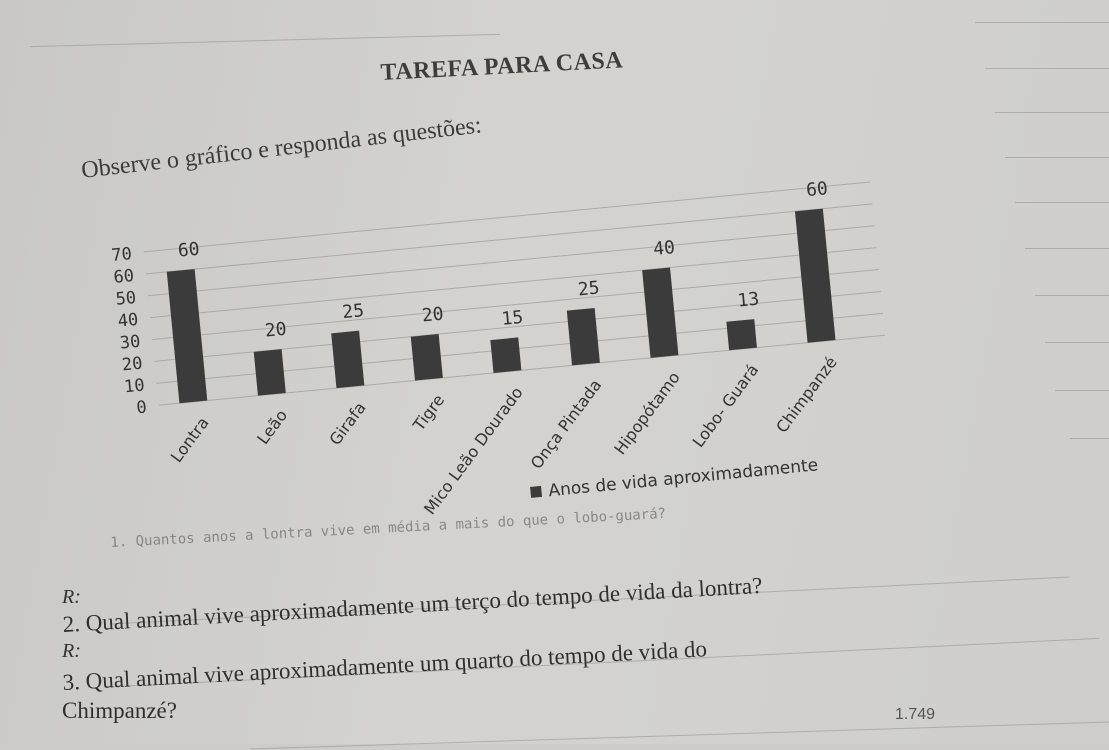 This screenshot has width=1109, height=750. What do you see at coordinates (119, 710) in the screenshot?
I see `question-3-line-2: Chimpanzé?` at bounding box center [119, 710].